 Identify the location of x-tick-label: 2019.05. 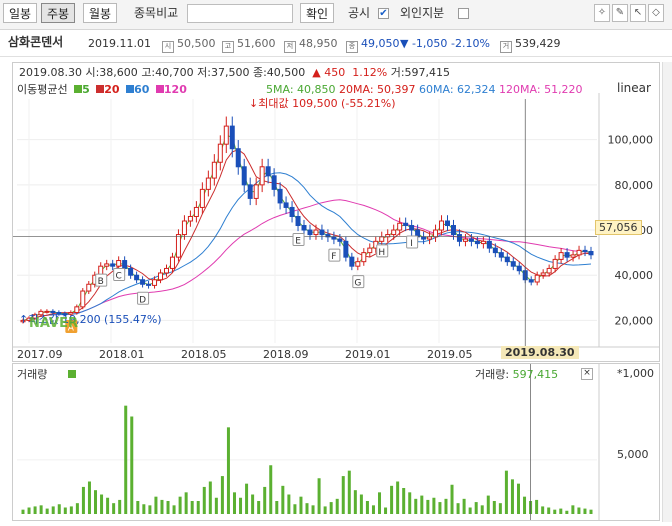
(450, 354).